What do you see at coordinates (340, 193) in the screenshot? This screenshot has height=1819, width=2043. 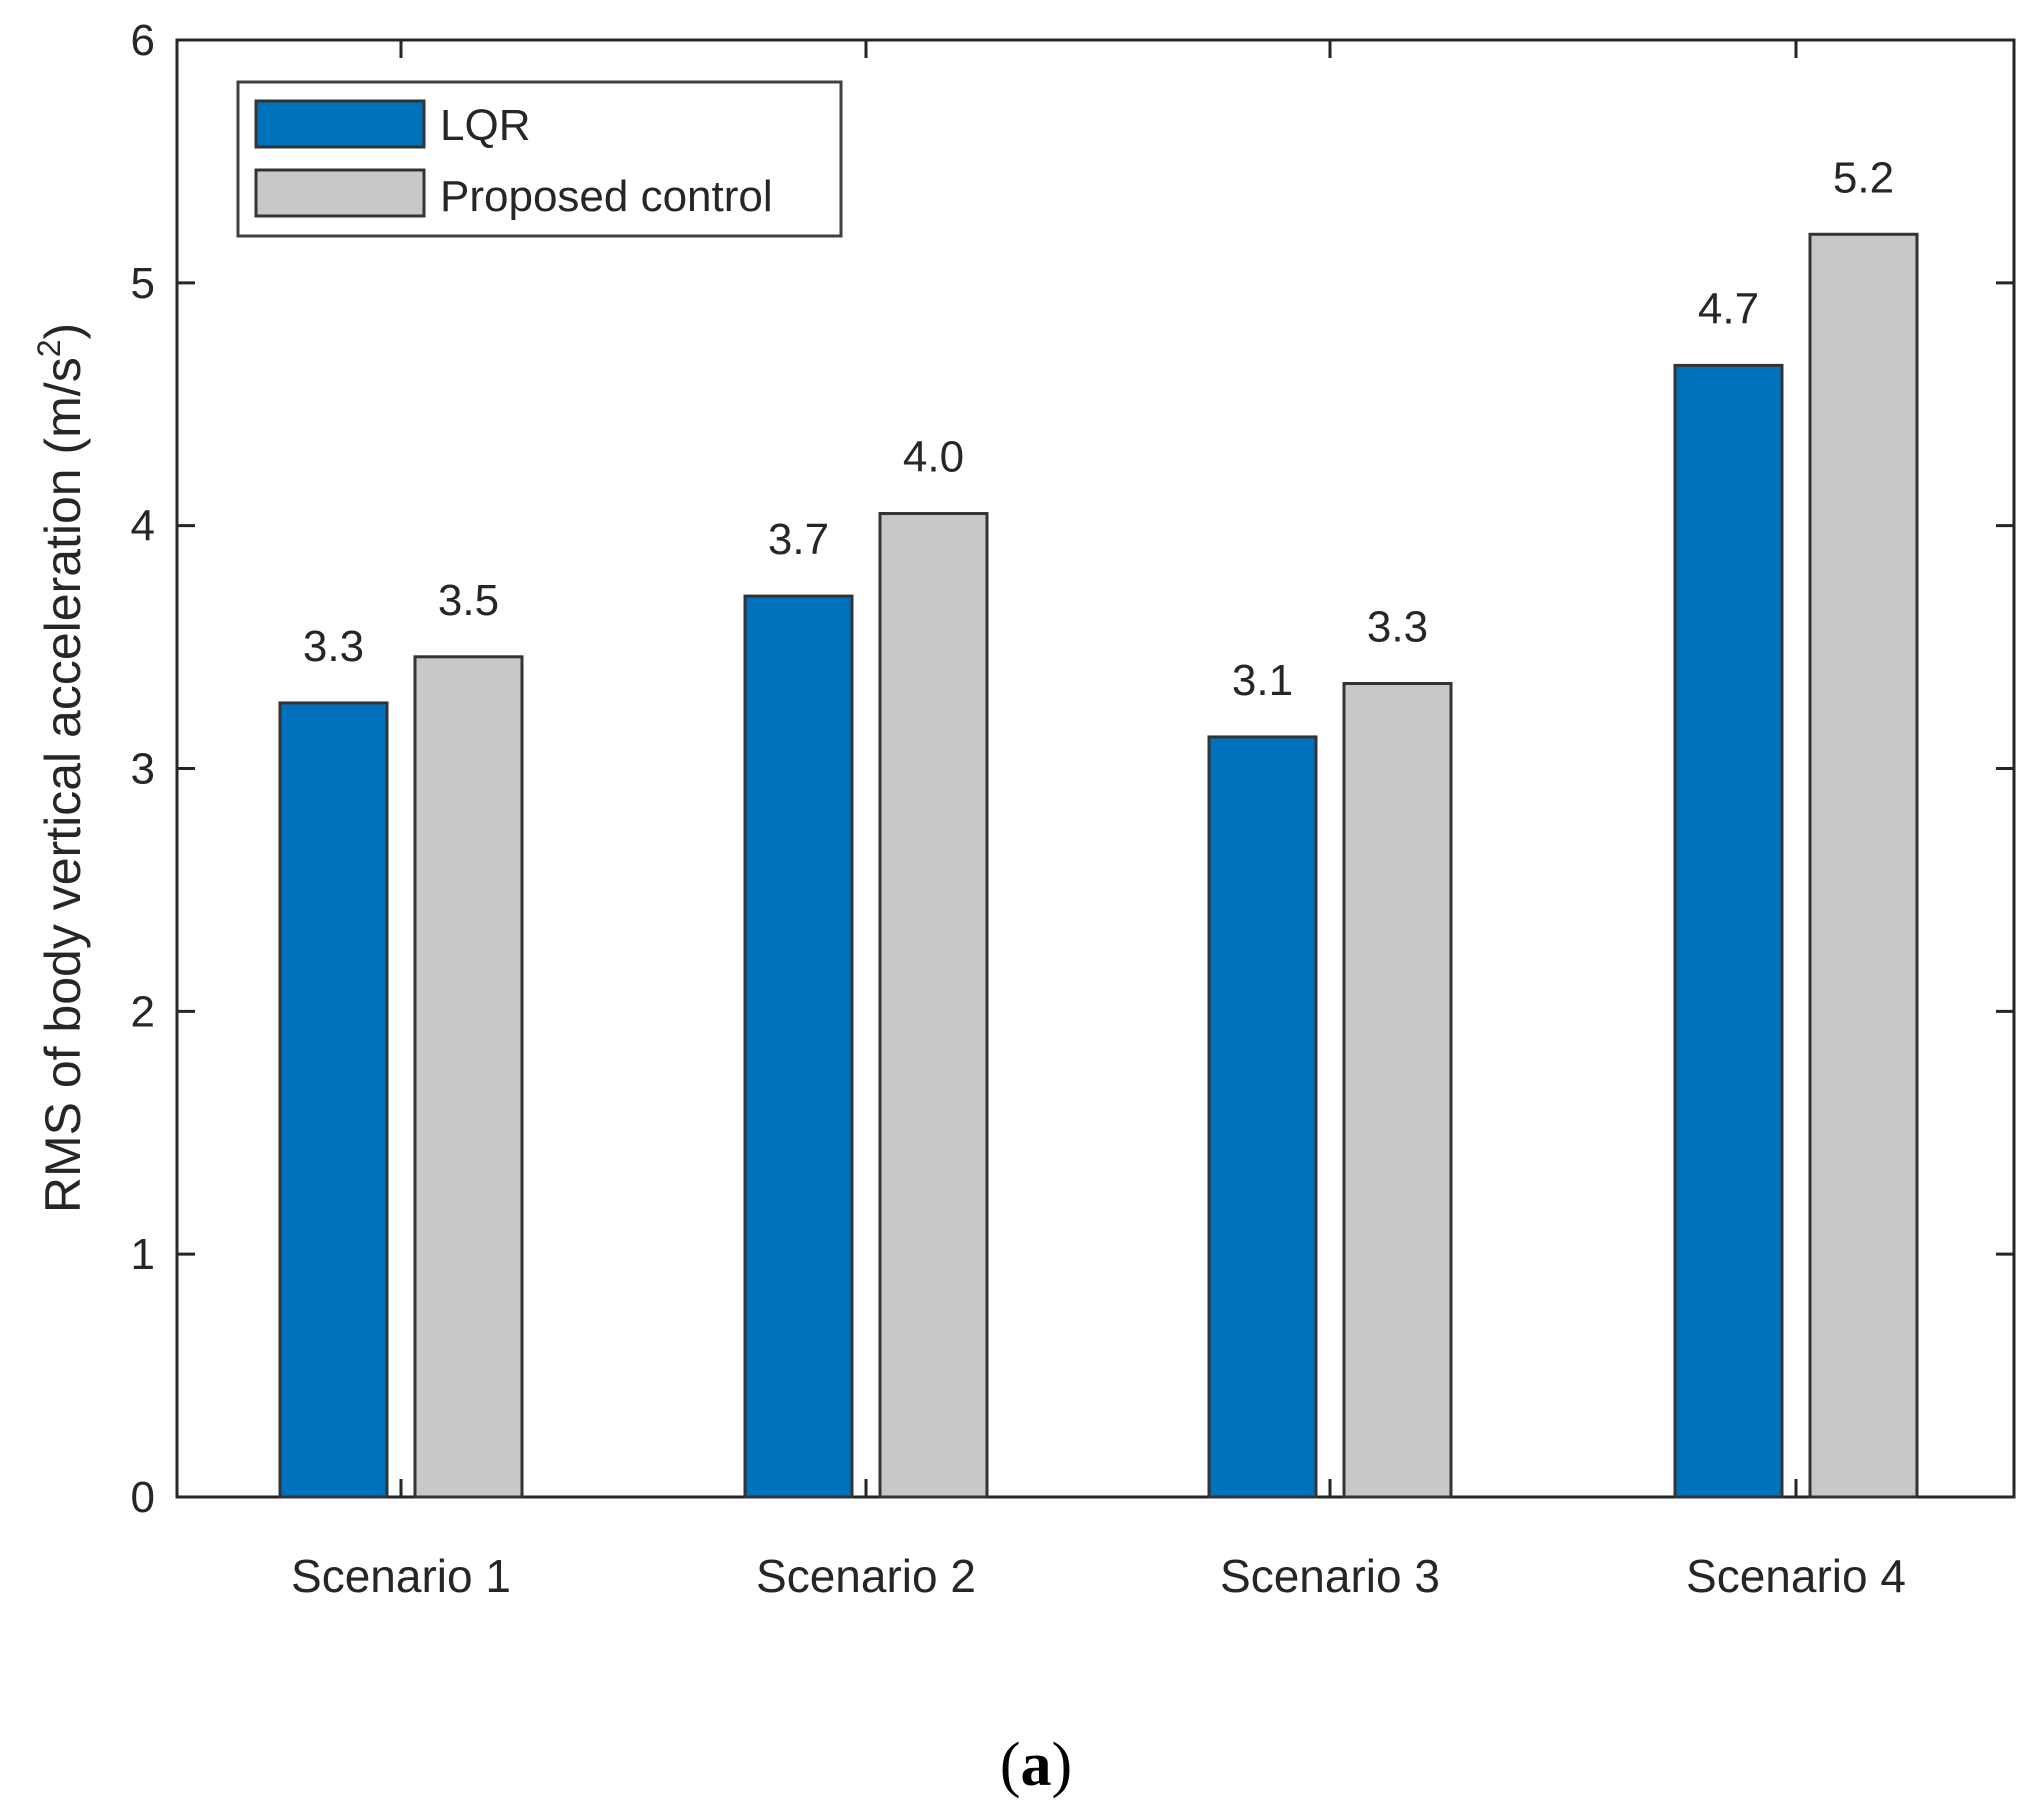 I see `legend-swatch-proposed-control` at bounding box center [340, 193].